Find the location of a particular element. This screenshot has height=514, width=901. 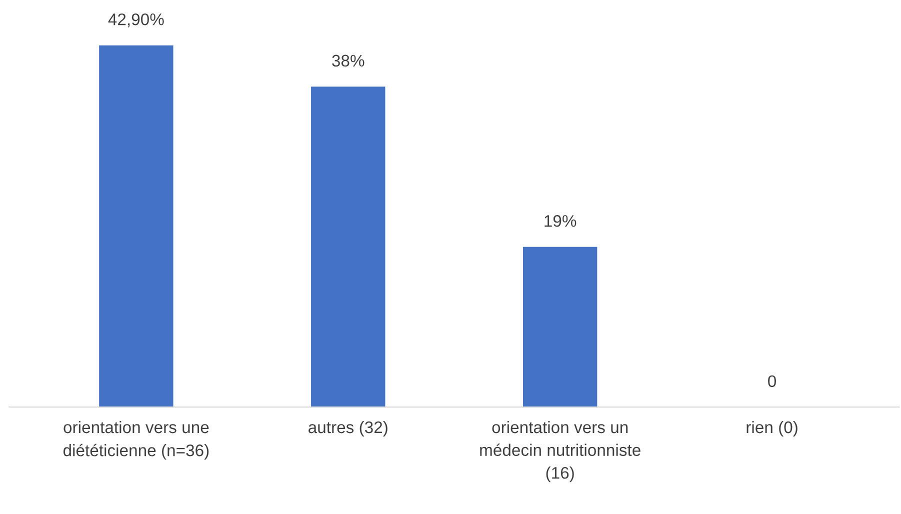

data-label: 38% is located at coordinates (348, 60).